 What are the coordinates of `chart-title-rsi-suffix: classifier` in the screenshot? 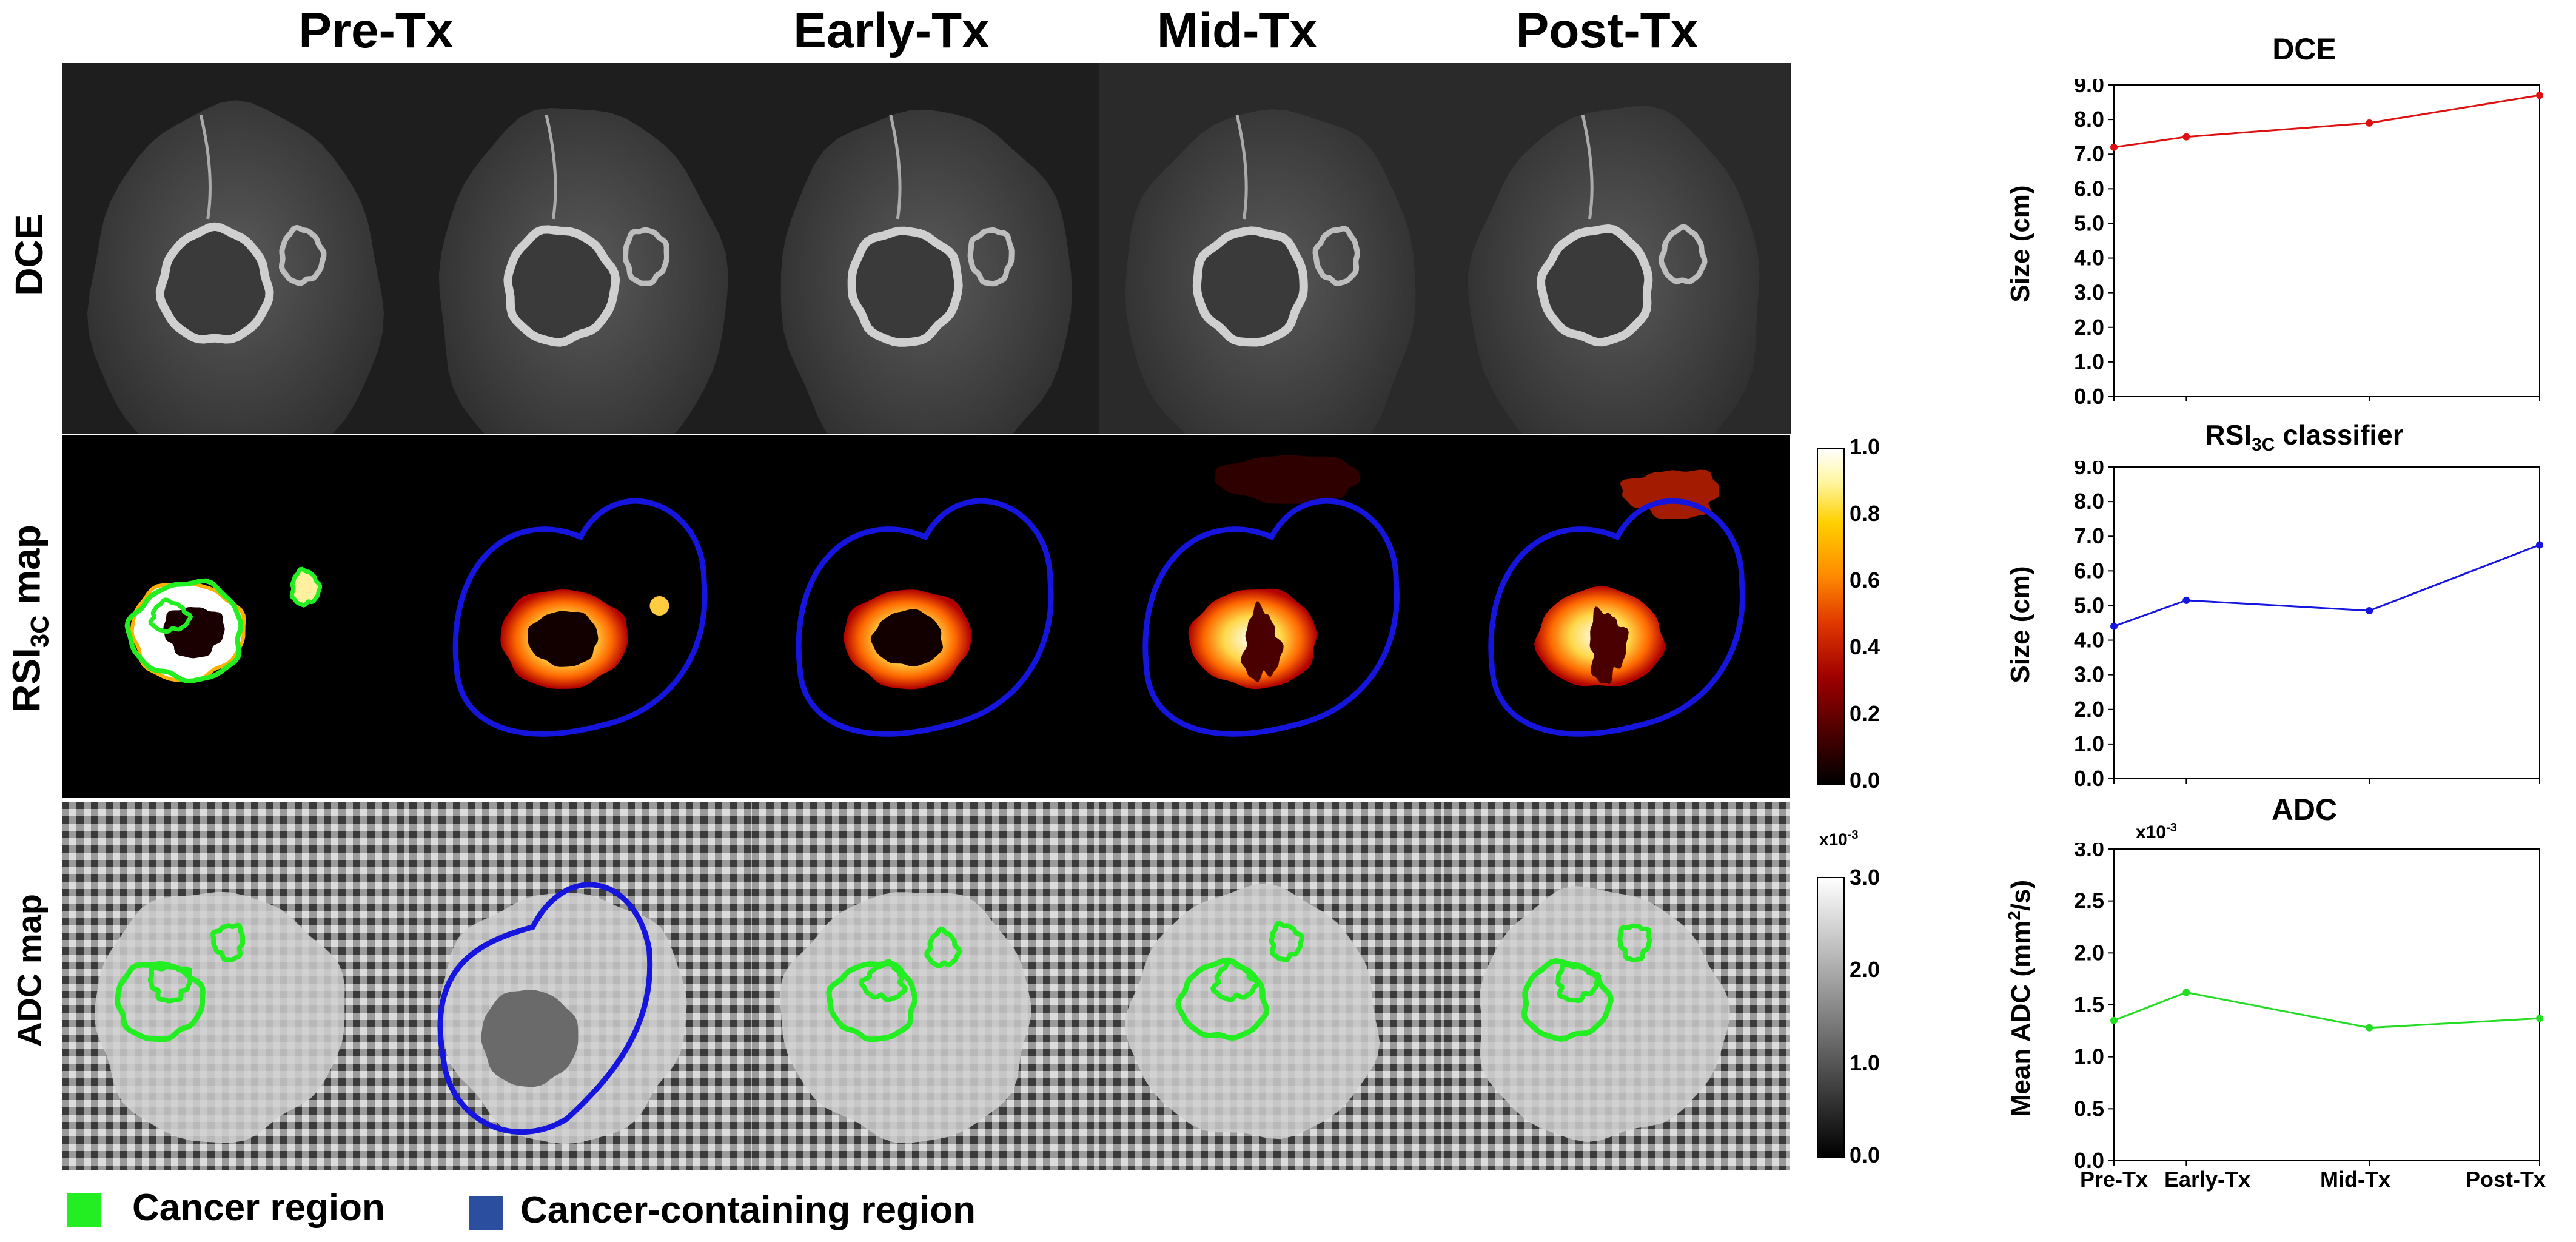 It's located at (2339, 435).